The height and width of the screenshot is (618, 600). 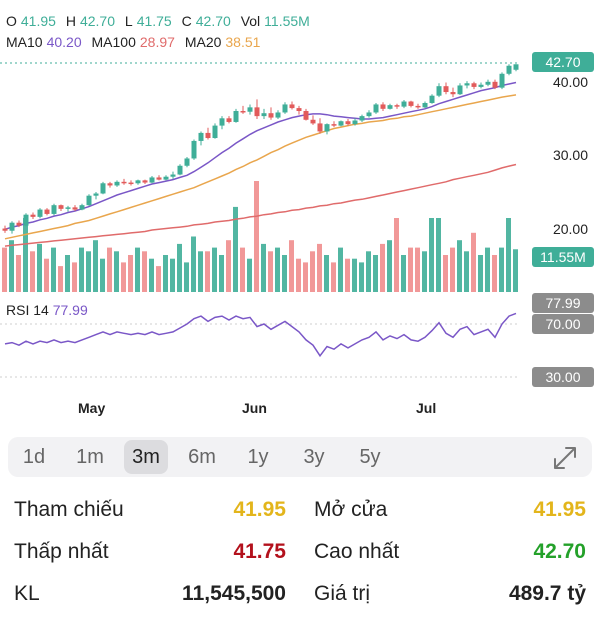 I want to click on volume-tag: 11.55M, so click(x=563, y=257).